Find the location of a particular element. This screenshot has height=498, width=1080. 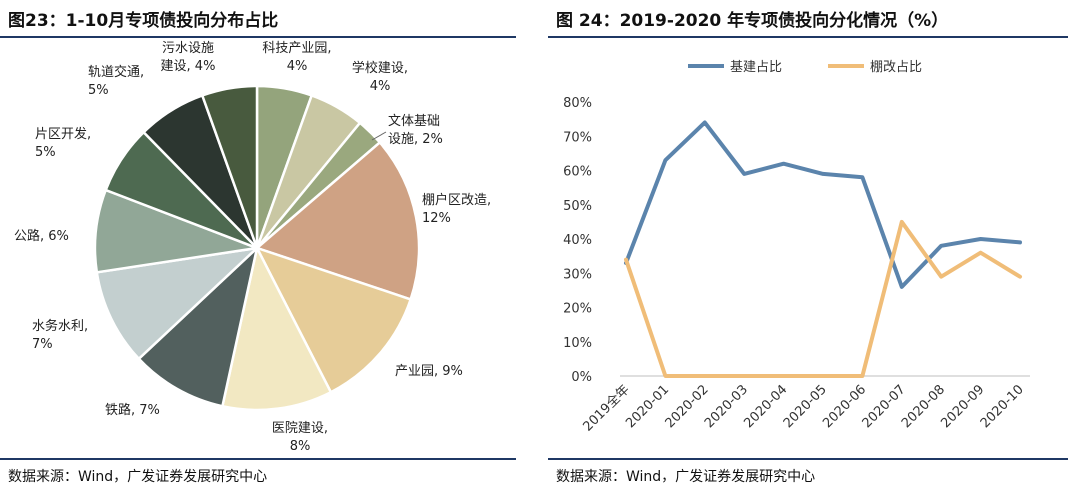

y-tick-label: 50% is located at coordinates (577, 206).